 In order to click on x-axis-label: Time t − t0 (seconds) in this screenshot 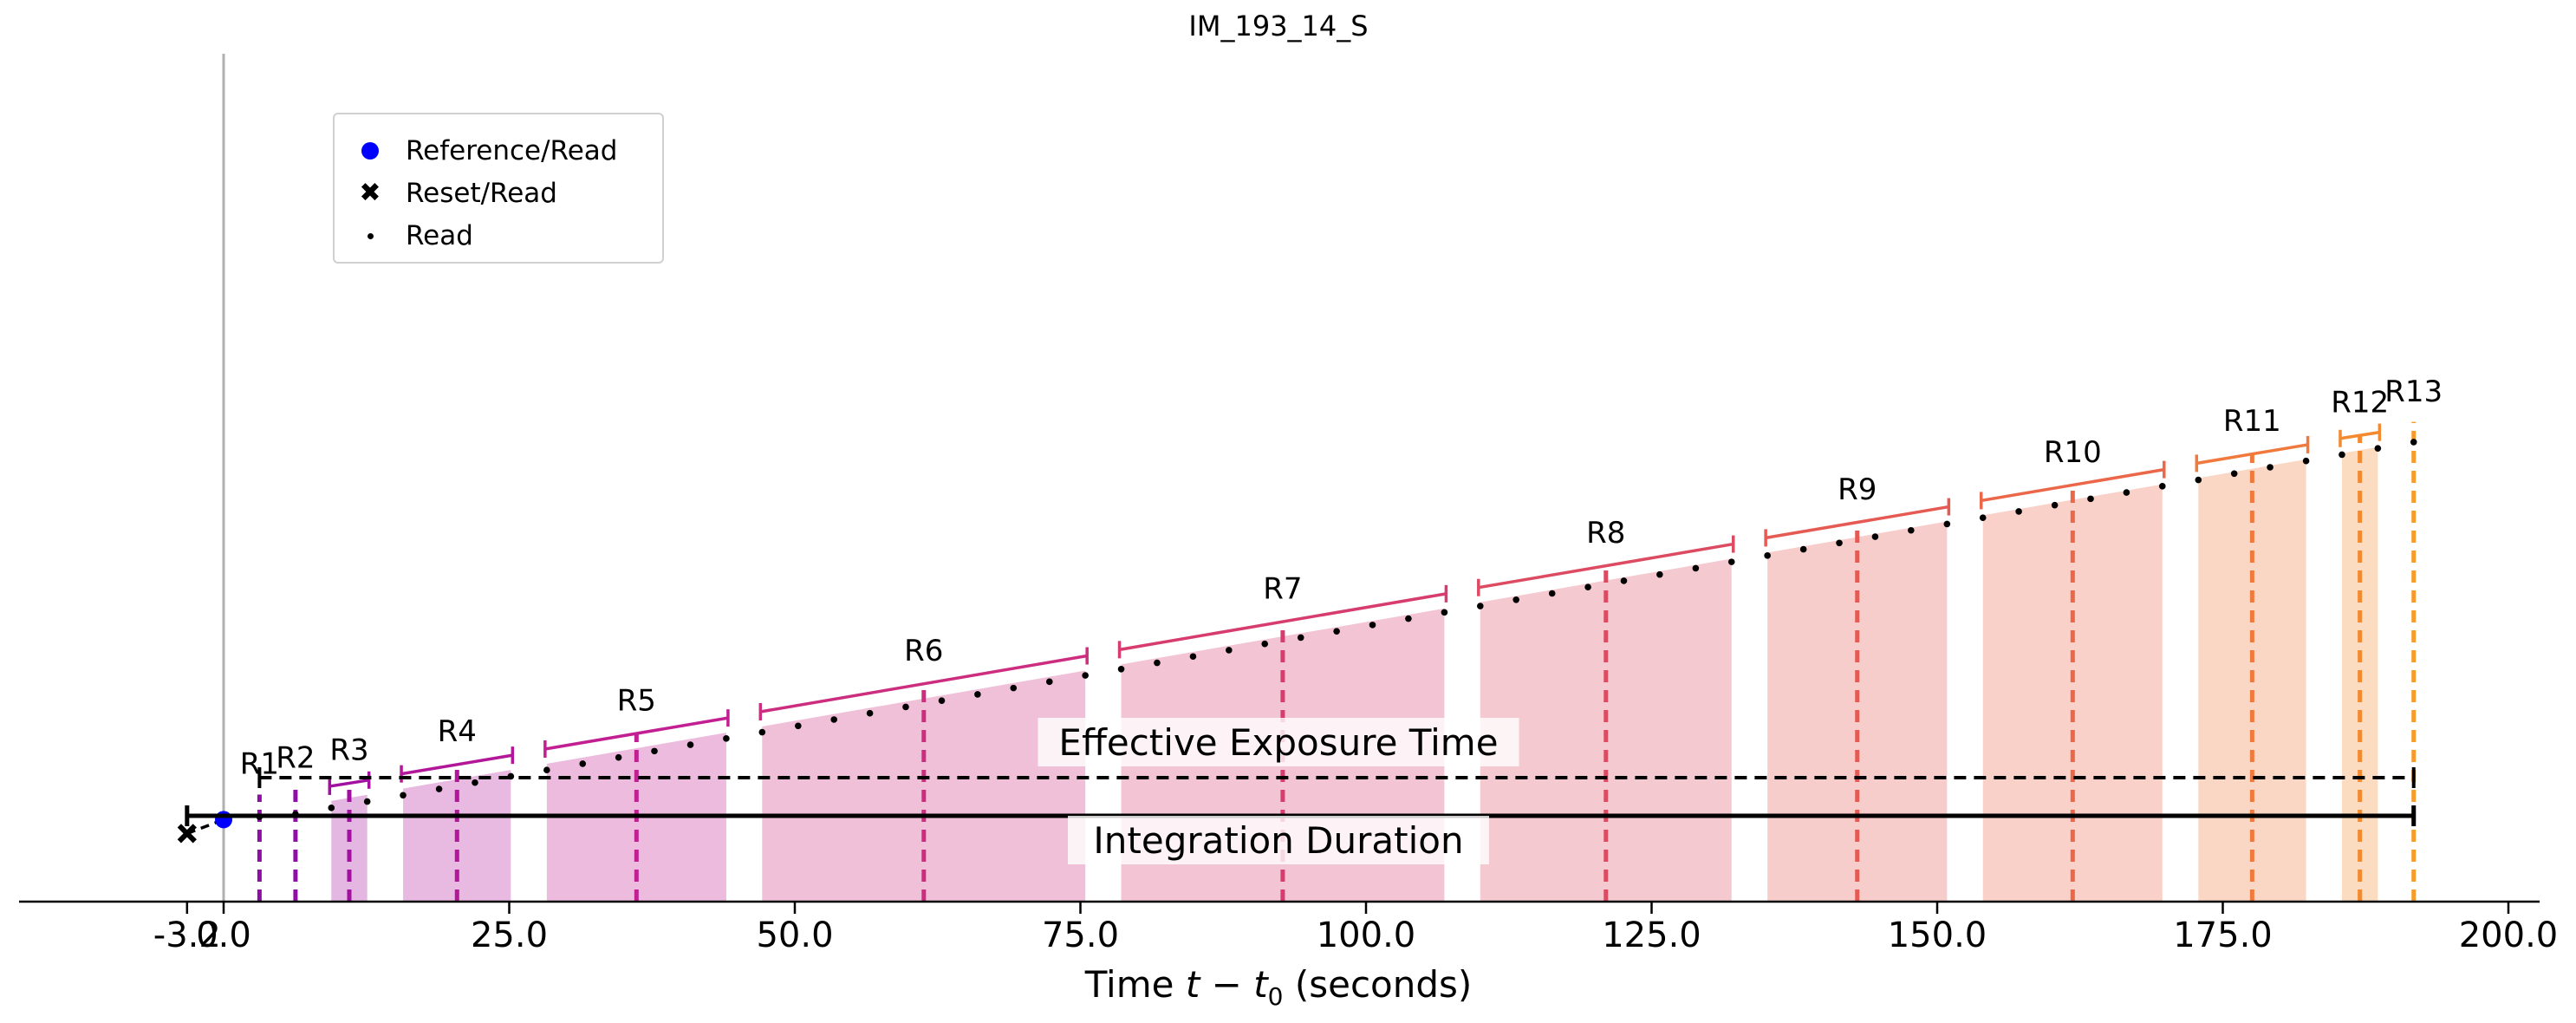, I will do `click(1278, 987)`.